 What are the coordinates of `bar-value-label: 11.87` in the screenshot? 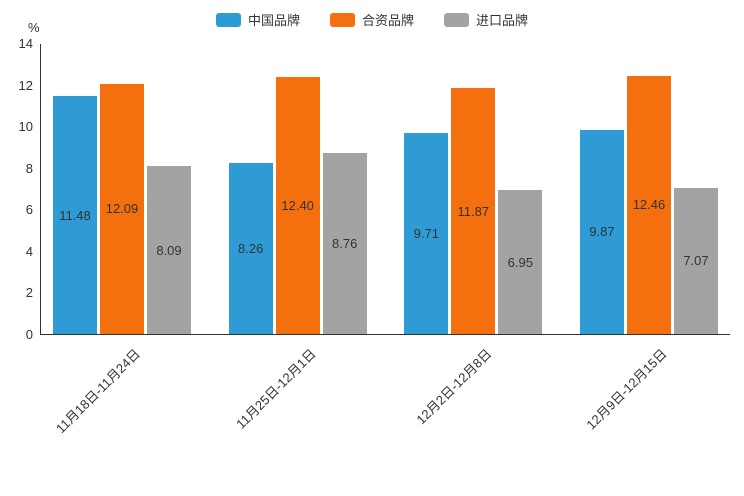 It's located at (473, 211).